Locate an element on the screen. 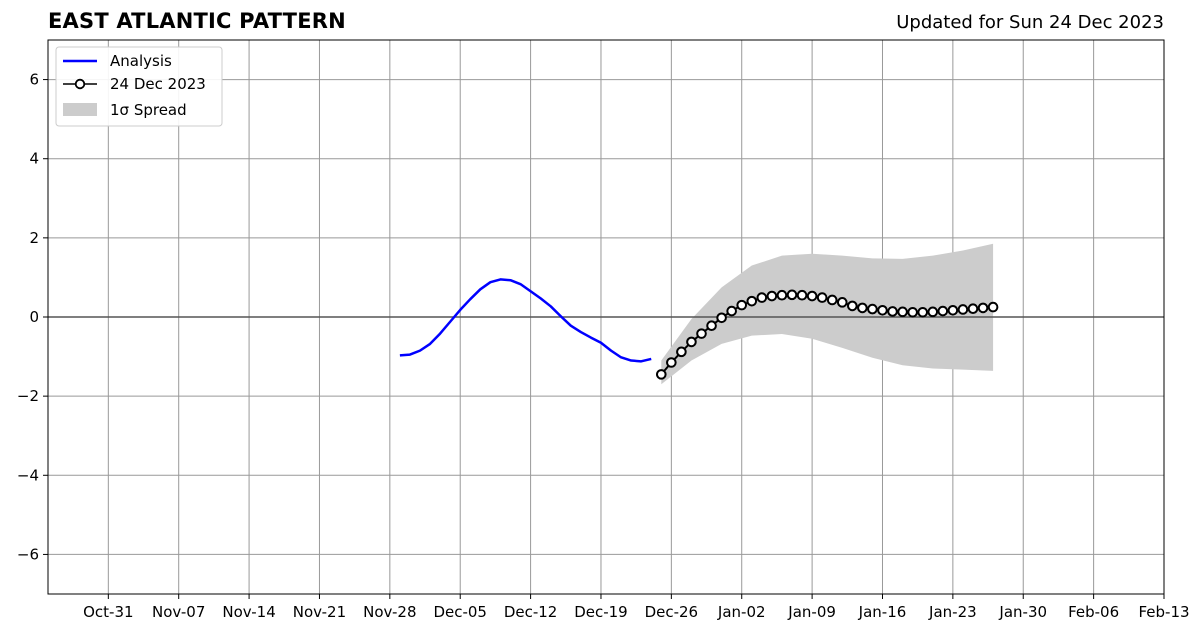 This screenshot has width=1204, height=633. legend-spread-symbol is located at coordinates (80, 109).